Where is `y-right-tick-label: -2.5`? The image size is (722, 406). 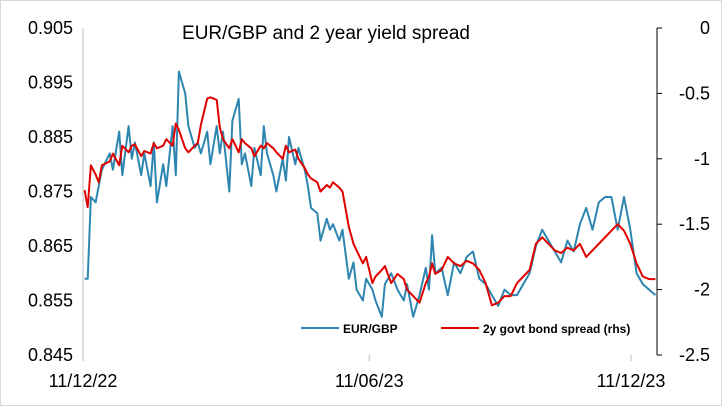 y-right-tick-label: -2.5 is located at coordinates (694, 355).